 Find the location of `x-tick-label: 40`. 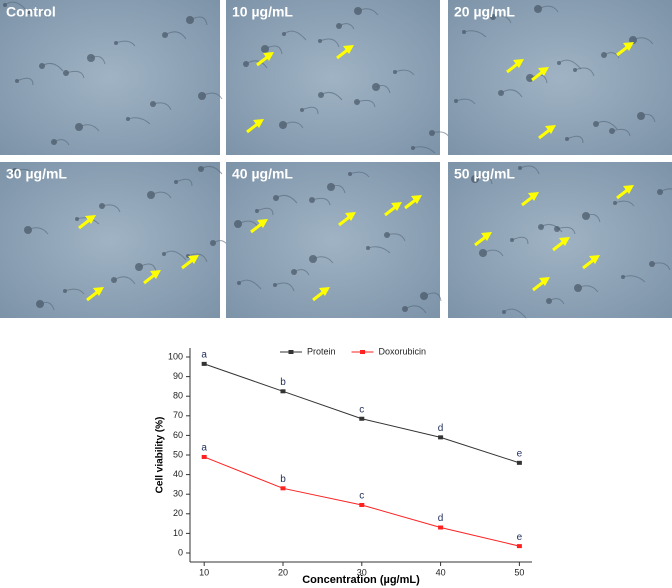

x-tick-label: 40 is located at coordinates (441, 572).